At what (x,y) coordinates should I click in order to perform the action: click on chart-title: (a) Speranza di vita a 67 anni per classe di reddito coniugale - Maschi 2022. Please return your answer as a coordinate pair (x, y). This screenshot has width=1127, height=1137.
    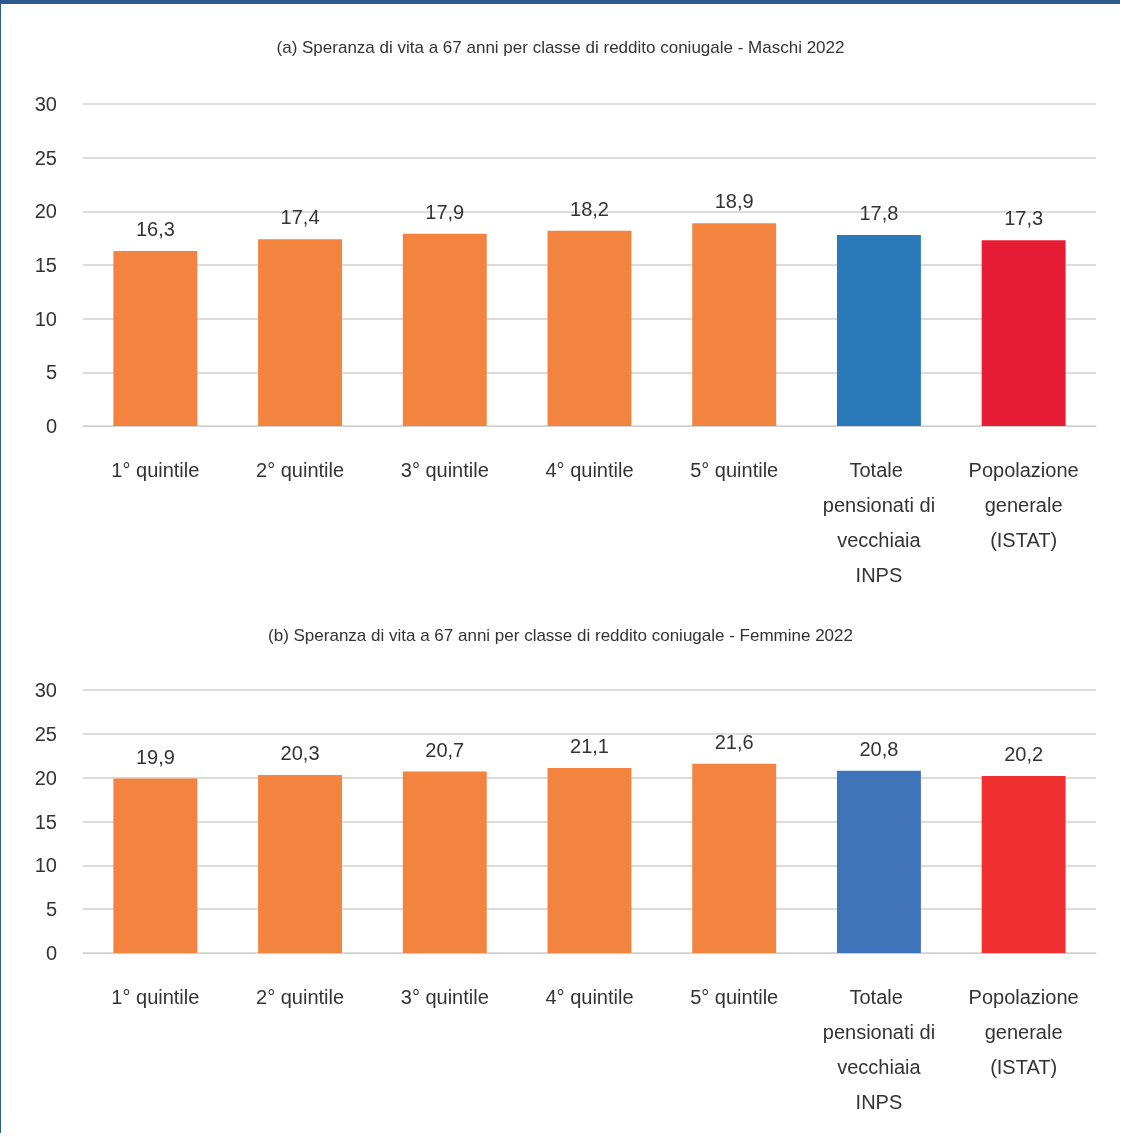
    Looking at the image, I should click on (560, 47).